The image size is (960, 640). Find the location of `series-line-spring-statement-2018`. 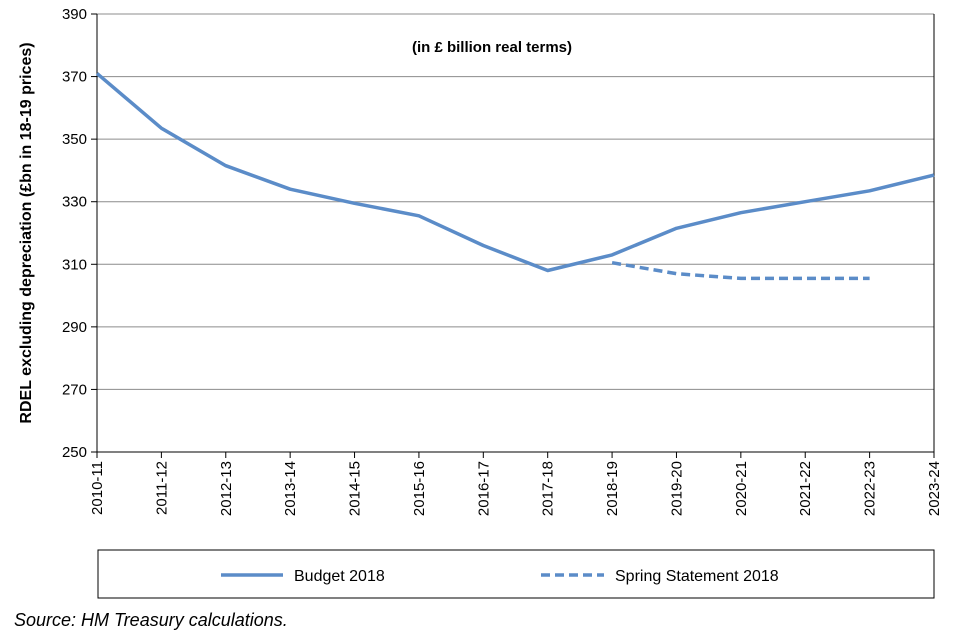

series-line-spring-statement-2018 is located at coordinates (740, 270).